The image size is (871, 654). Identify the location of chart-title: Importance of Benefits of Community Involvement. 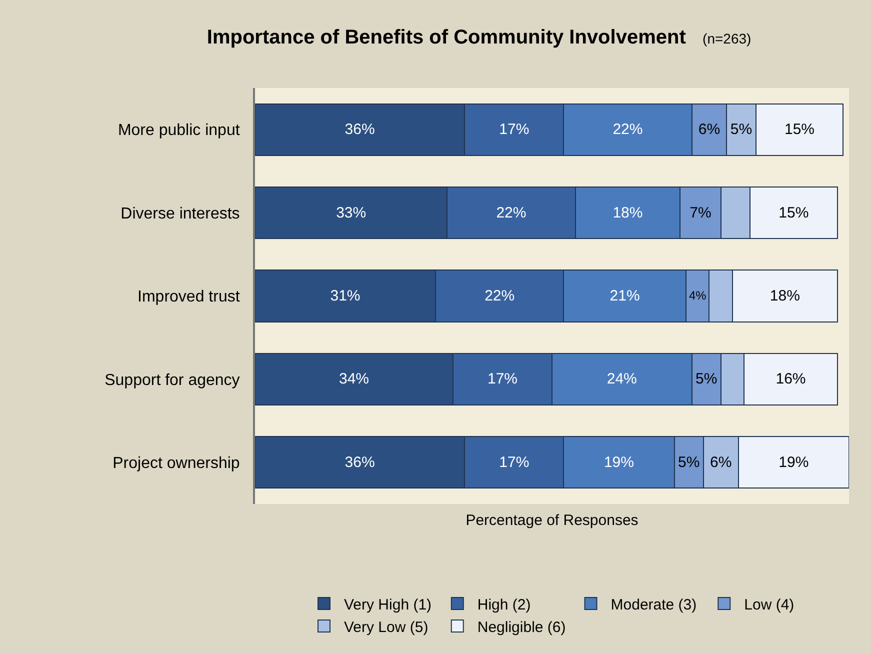
(446, 37).